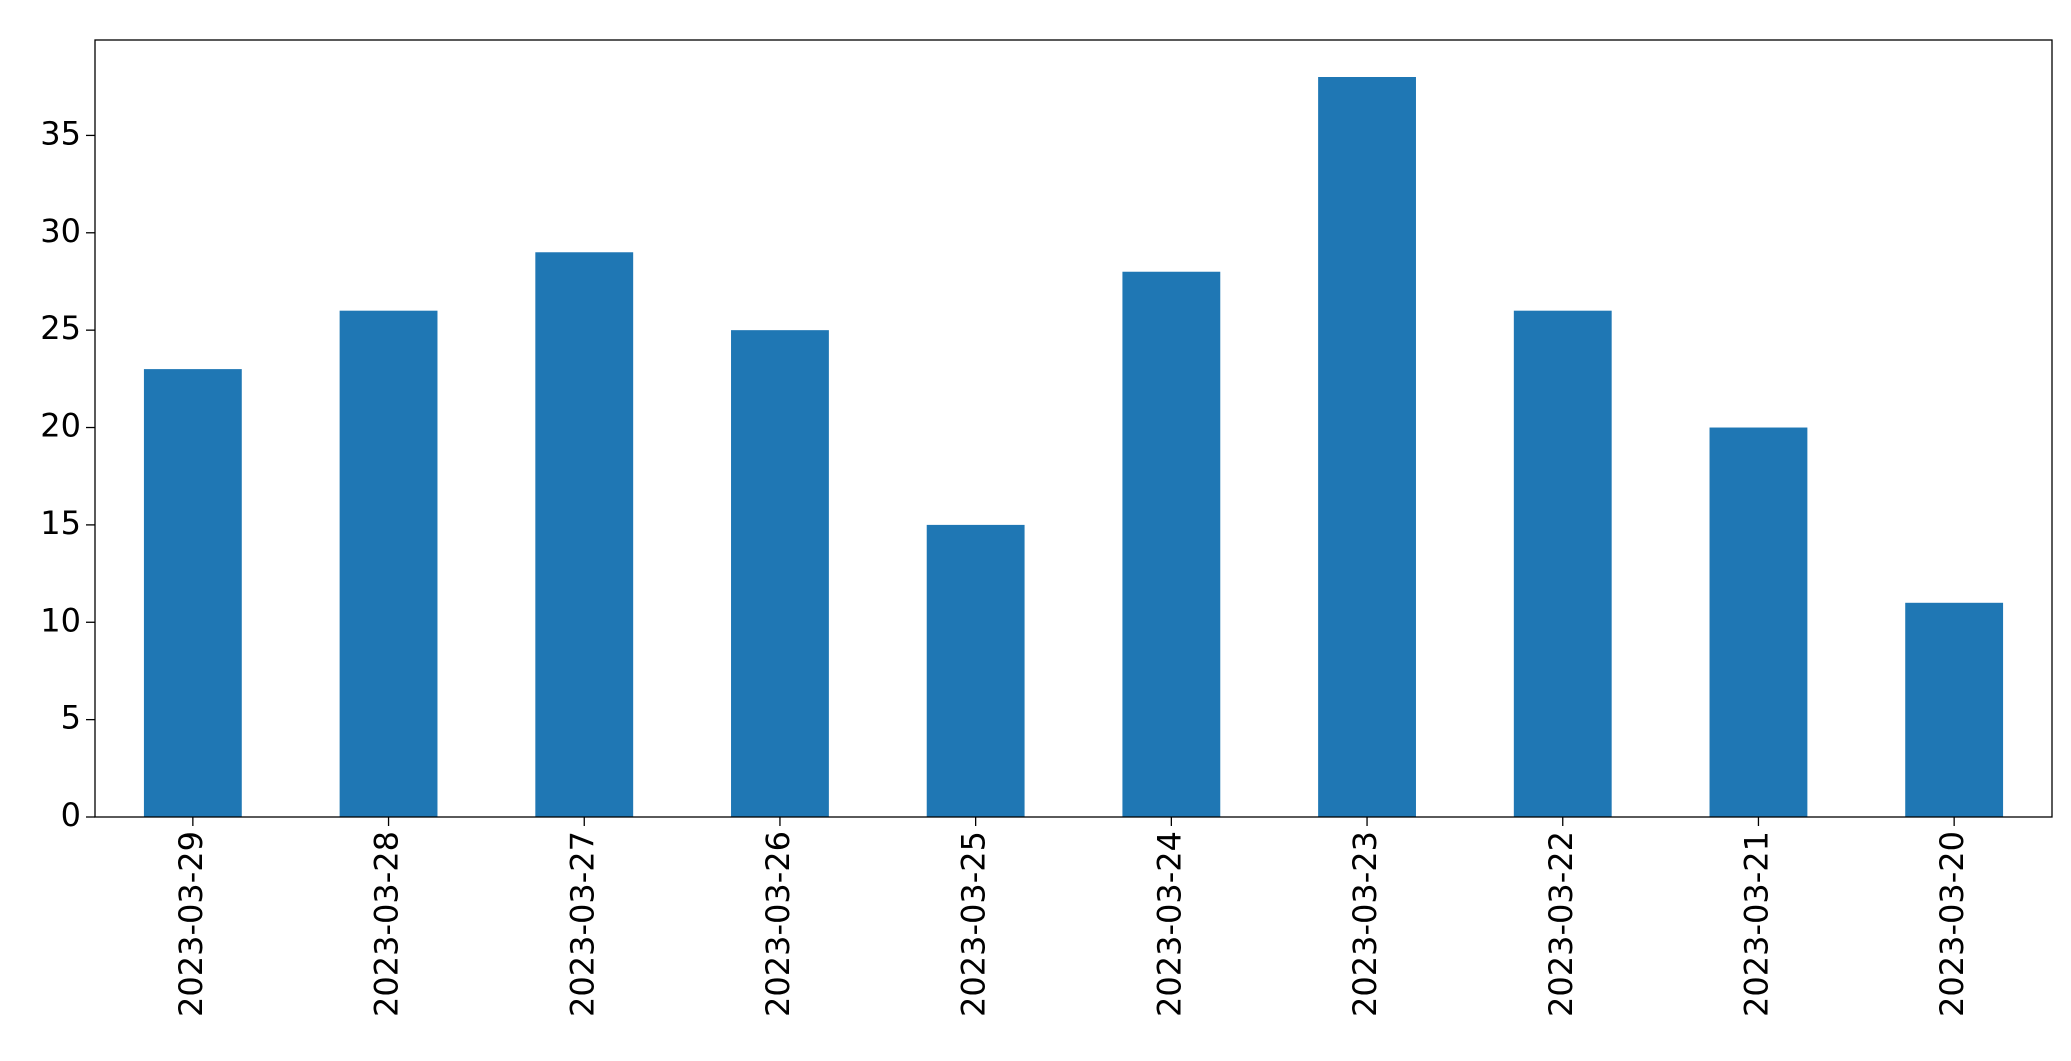 This screenshot has height=1061, width=2071. I want to click on x-tick-label: 2023-03-22, so click(1561, 924).